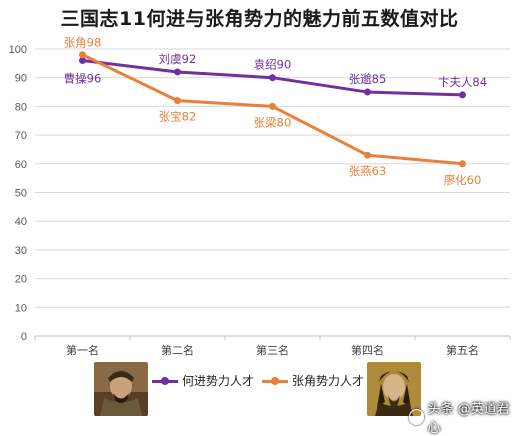 The image size is (519, 436). What do you see at coordinates (21, 194) in the screenshot?
I see `y-tick-label: 50` at bounding box center [21, 194].